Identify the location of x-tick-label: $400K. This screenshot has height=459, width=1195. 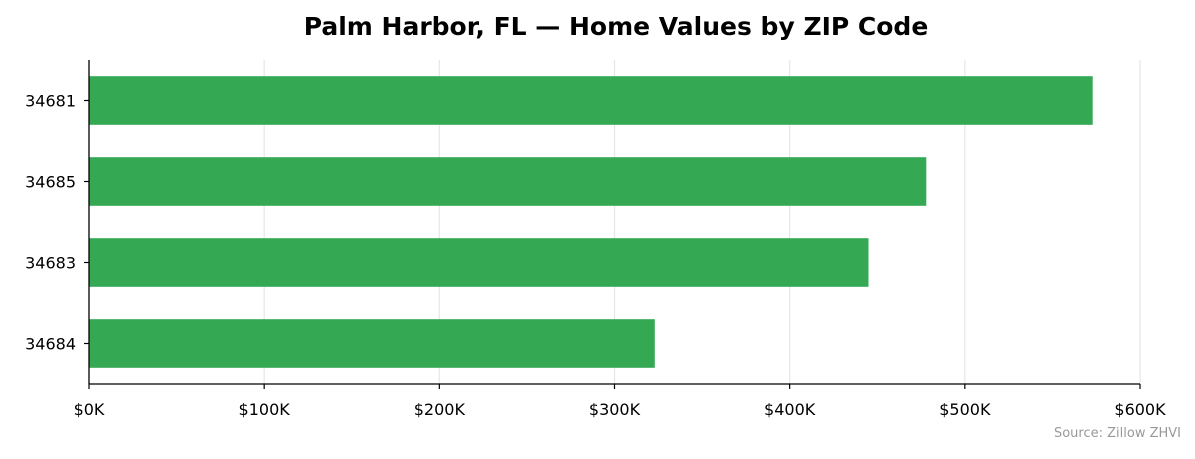
(790, 409).